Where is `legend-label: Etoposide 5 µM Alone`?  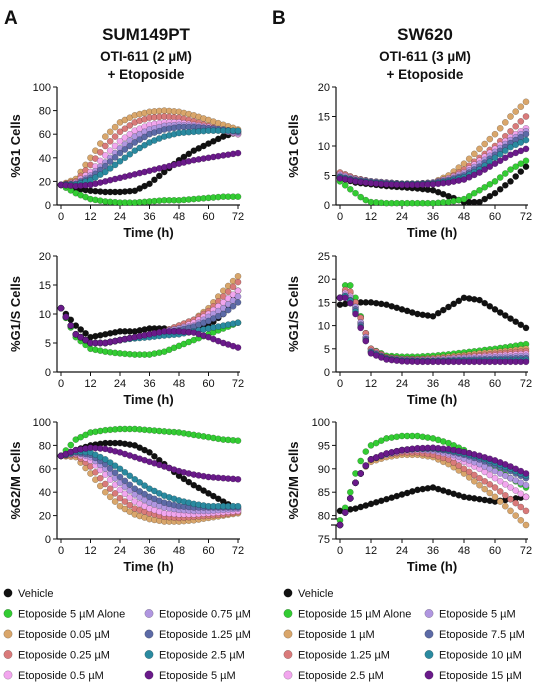
legend-label: Etoposide 5 µM Alone is located at coordinates (71, 615).